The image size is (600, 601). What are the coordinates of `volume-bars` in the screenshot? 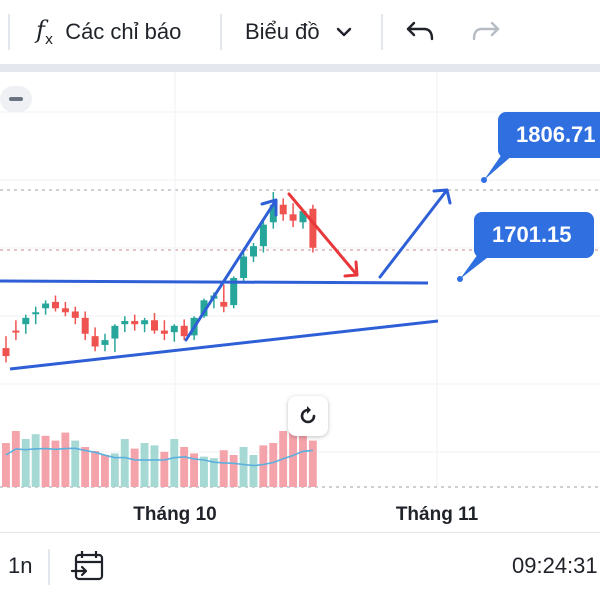 It's located at (159, 456).